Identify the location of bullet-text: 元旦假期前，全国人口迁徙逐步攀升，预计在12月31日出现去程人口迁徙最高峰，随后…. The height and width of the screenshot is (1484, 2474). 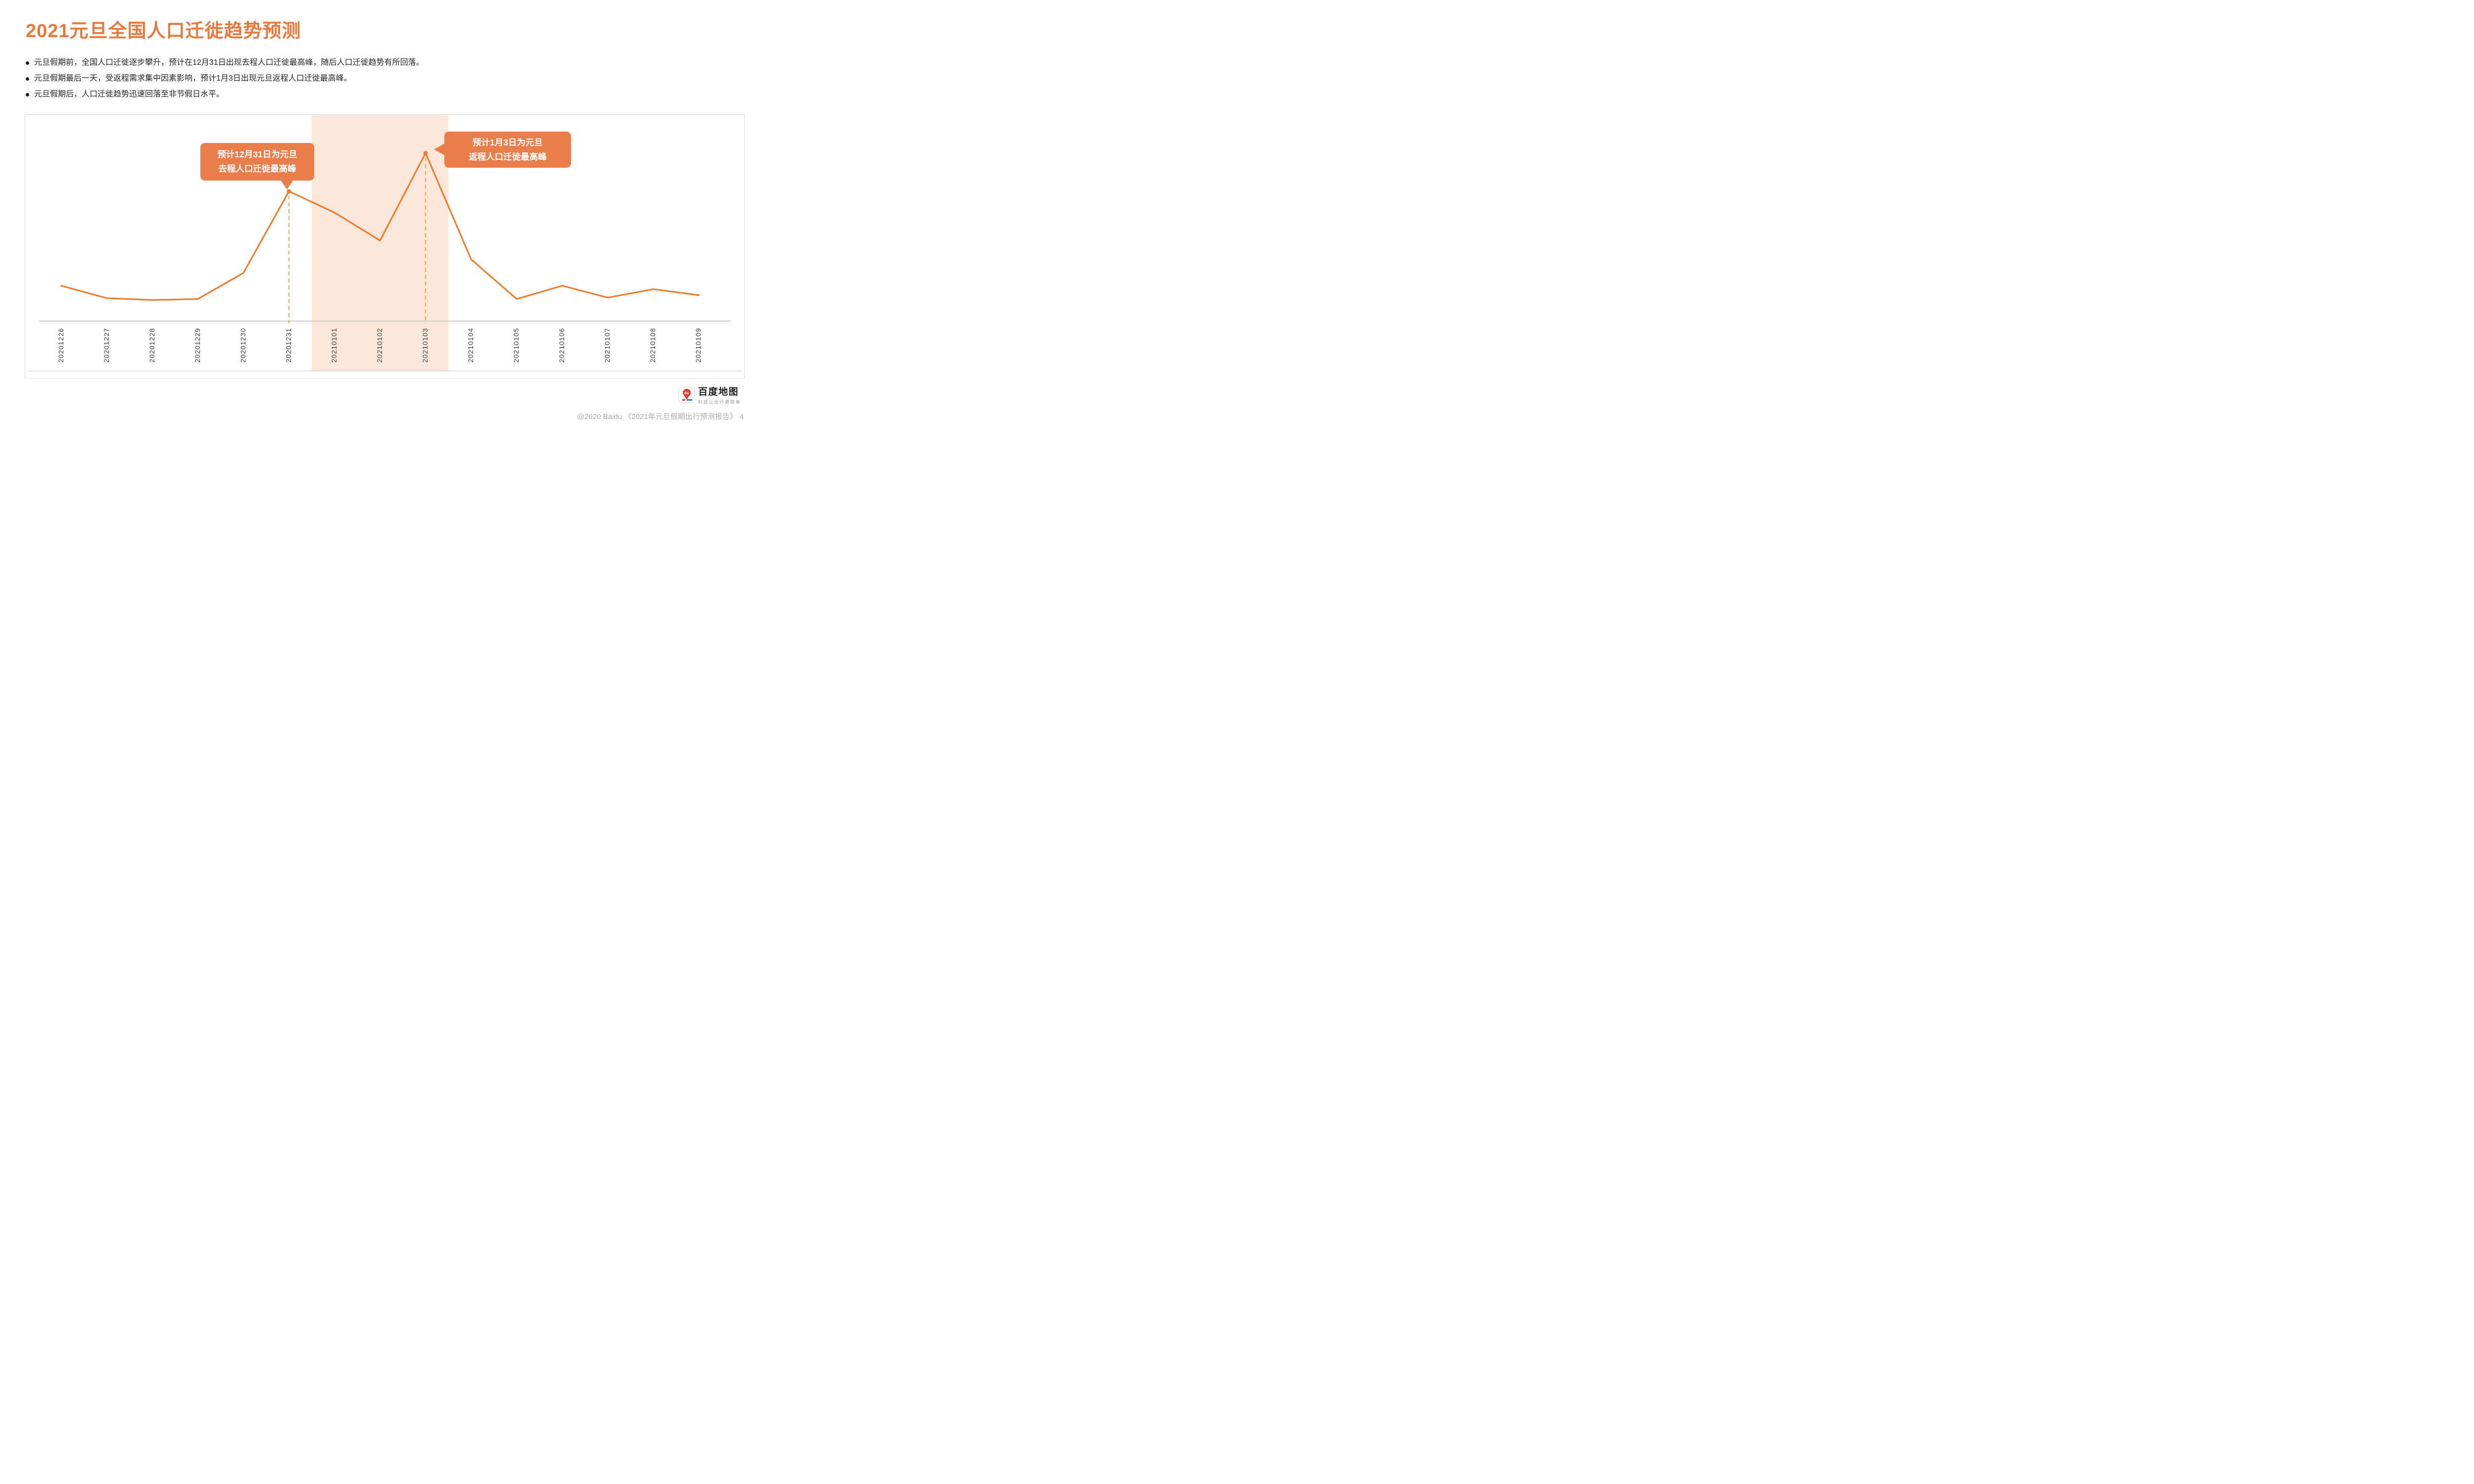
(229, 62).